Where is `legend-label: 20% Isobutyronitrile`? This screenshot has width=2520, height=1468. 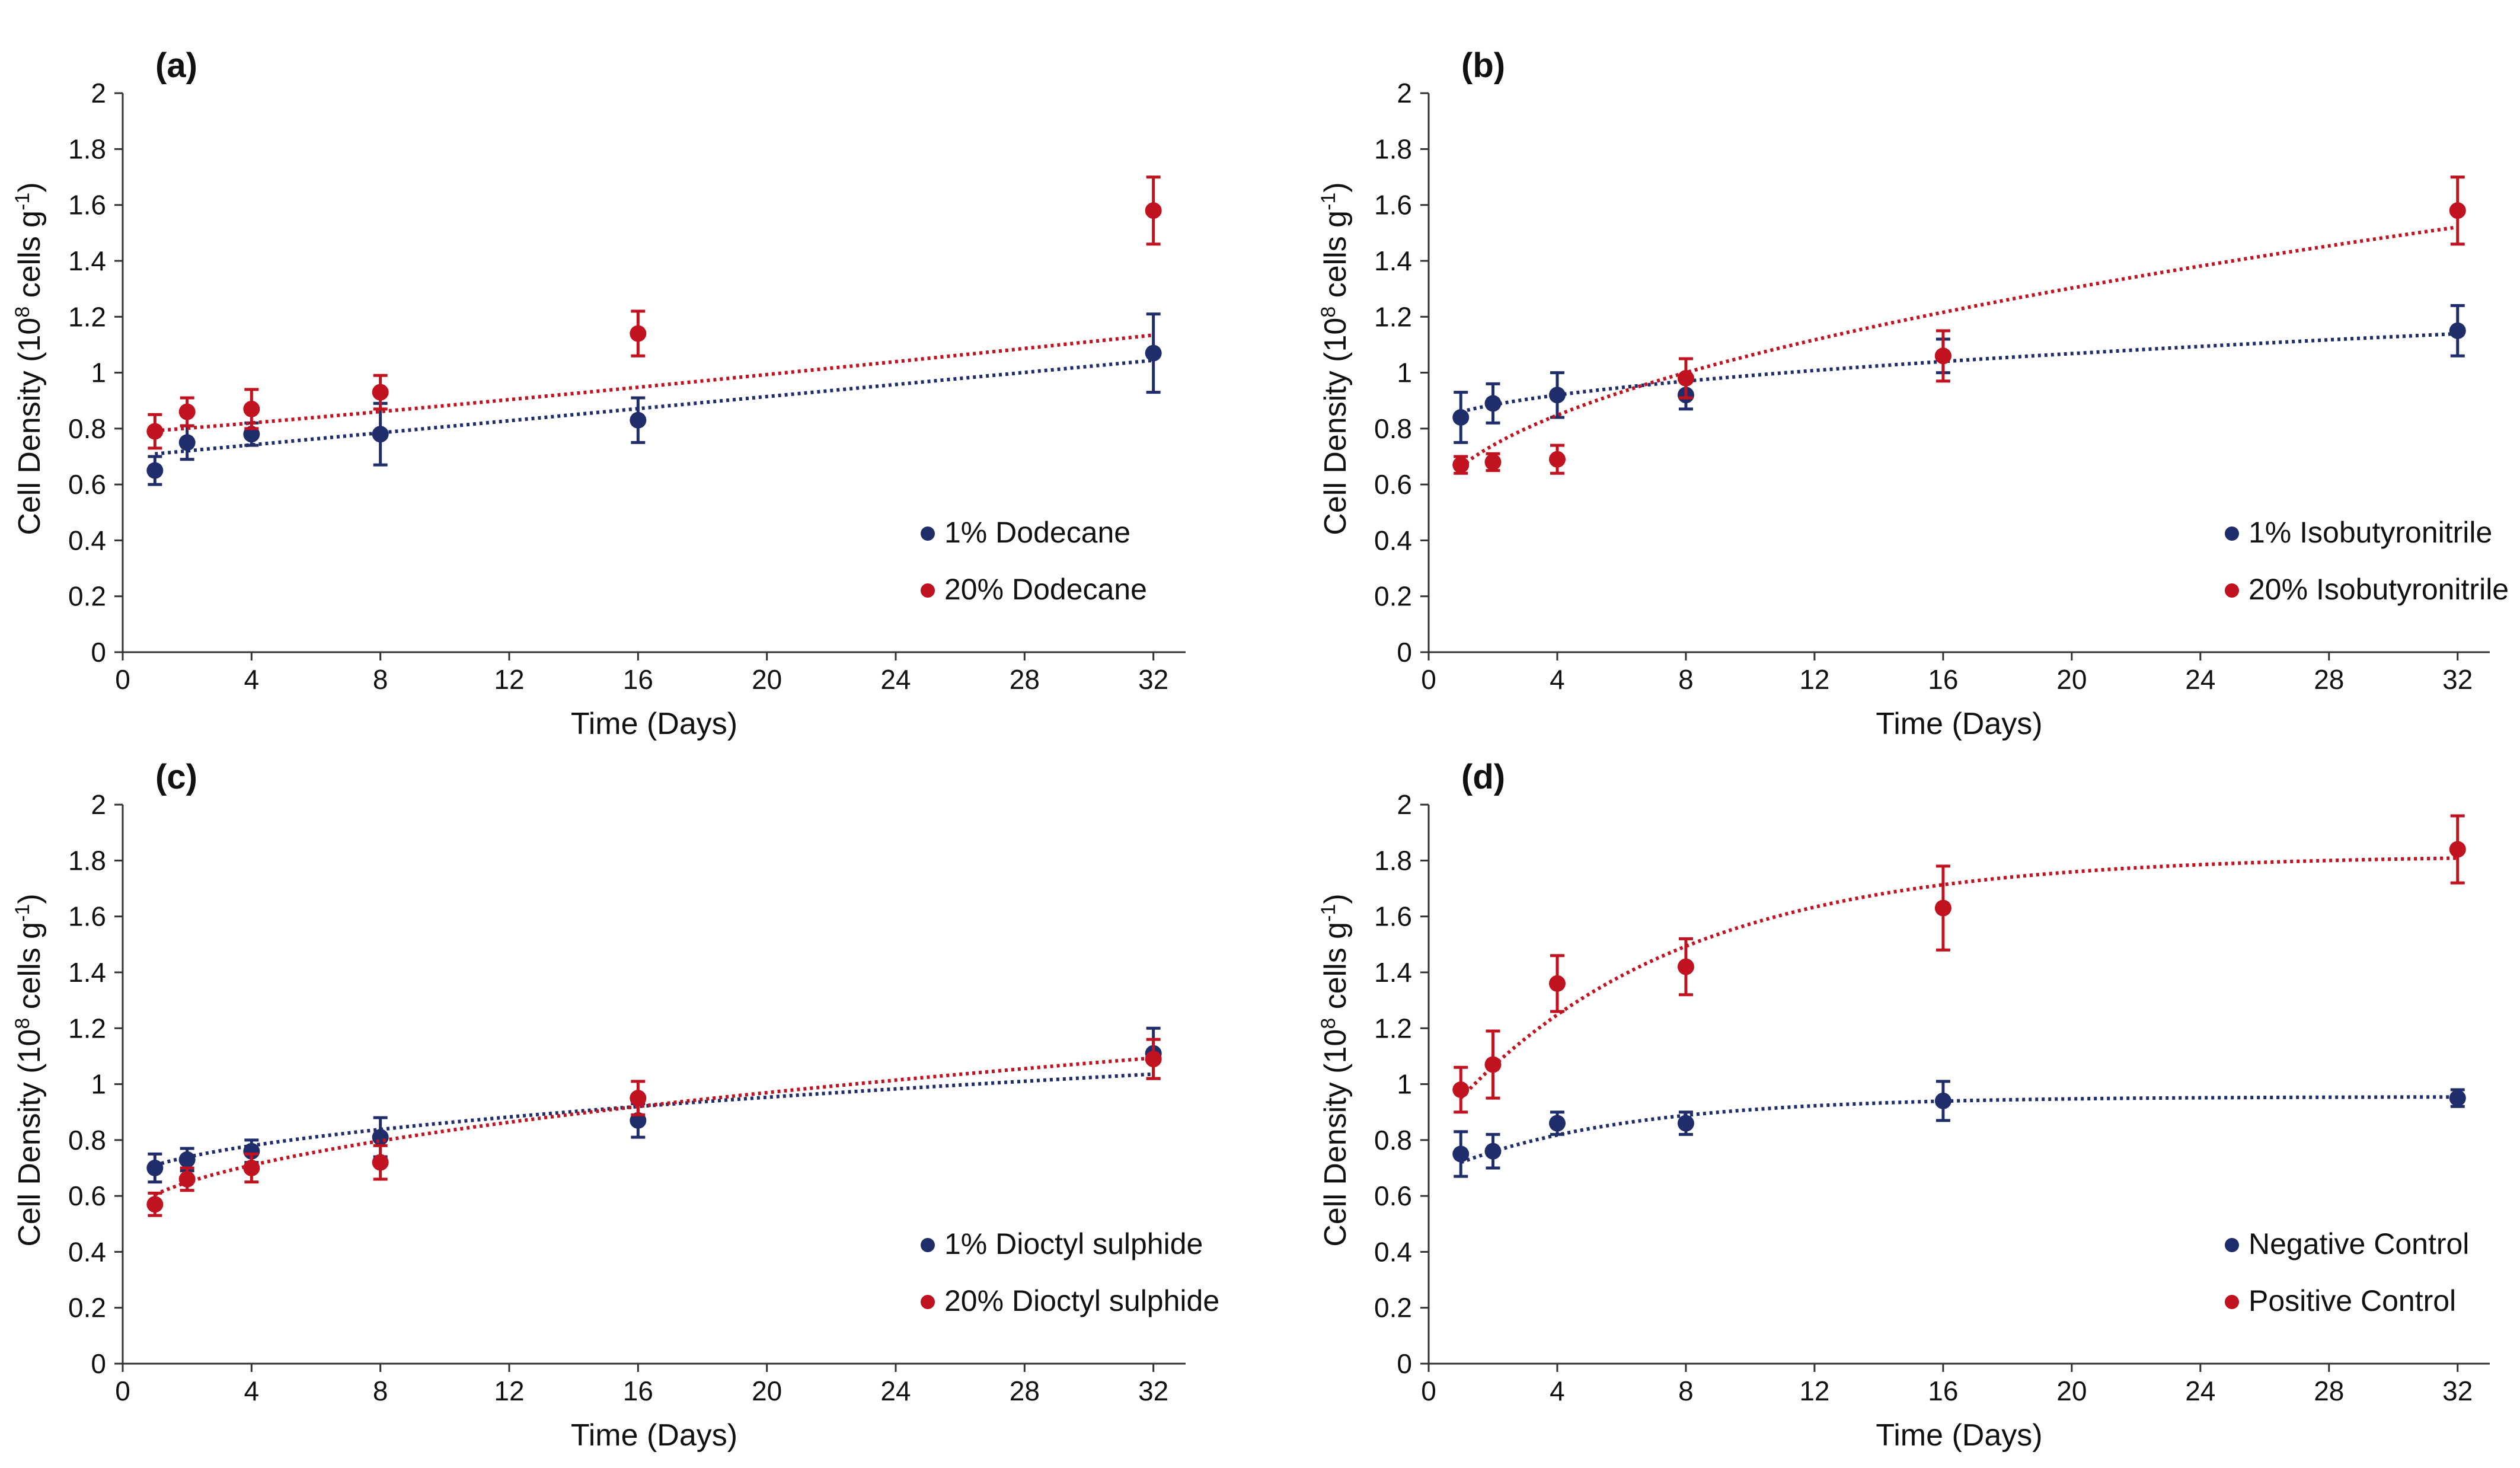 legend-label: 20% Isobutyronitrile is located at coordinates (2378, 589).